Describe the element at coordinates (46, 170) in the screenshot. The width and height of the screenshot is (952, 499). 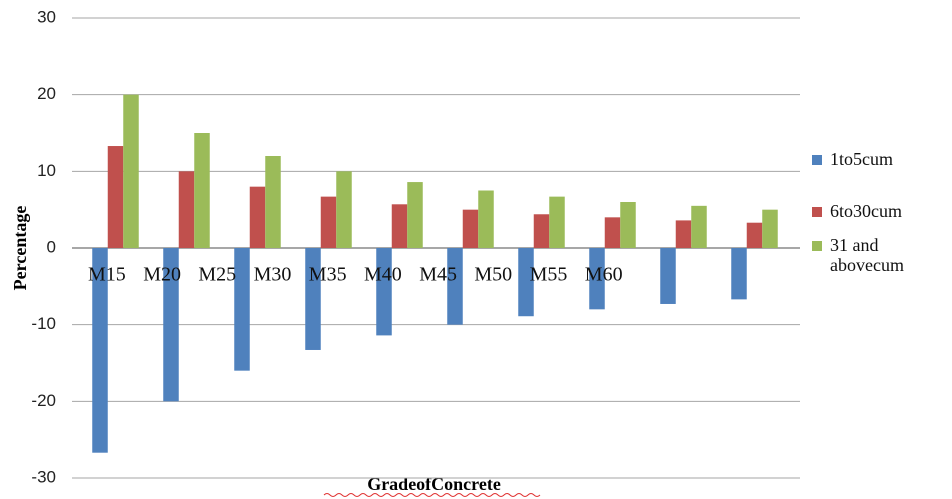
I see `y-tick-label: 10` at that location.